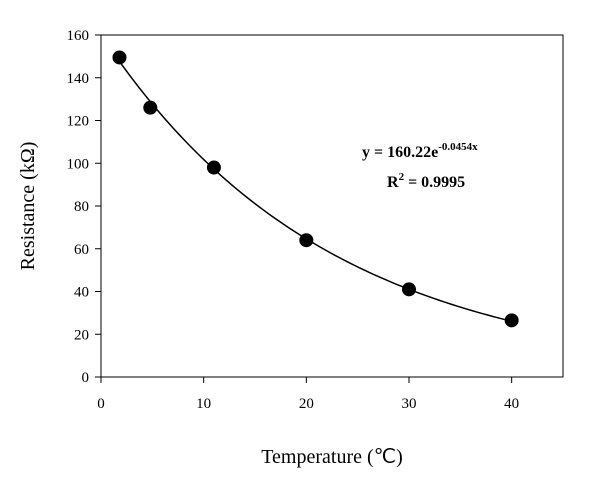 The image size is (591, 481). What do you see at coordinates (28, 206) in the screenshot?
I see `y-axis-label: Resistance (kΩ)` at bounding box center [28, 206].